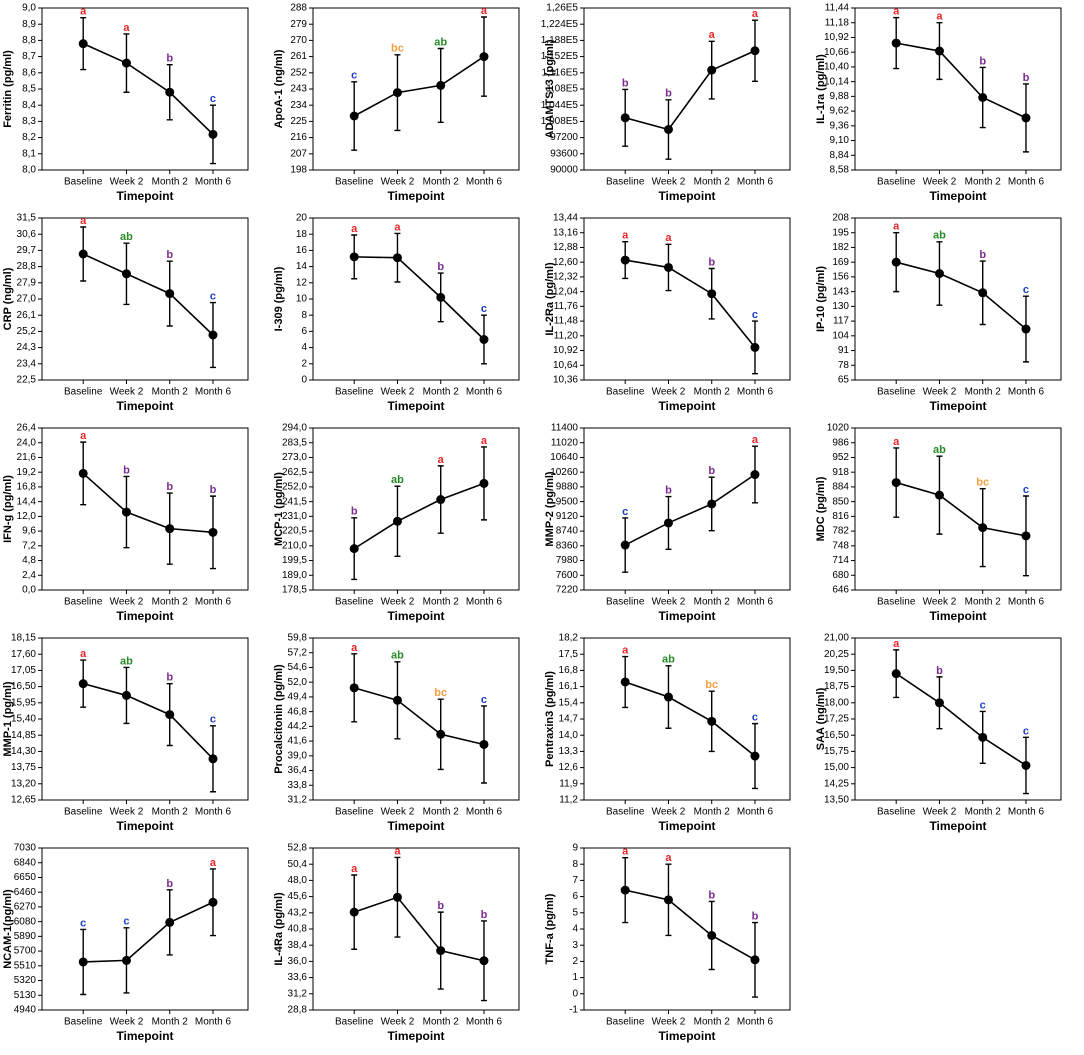 The image size is (1084, 1055). Describe the element at coordinates (840, 232) in the screenshot. I see `y-tick-label: 195` at that location.